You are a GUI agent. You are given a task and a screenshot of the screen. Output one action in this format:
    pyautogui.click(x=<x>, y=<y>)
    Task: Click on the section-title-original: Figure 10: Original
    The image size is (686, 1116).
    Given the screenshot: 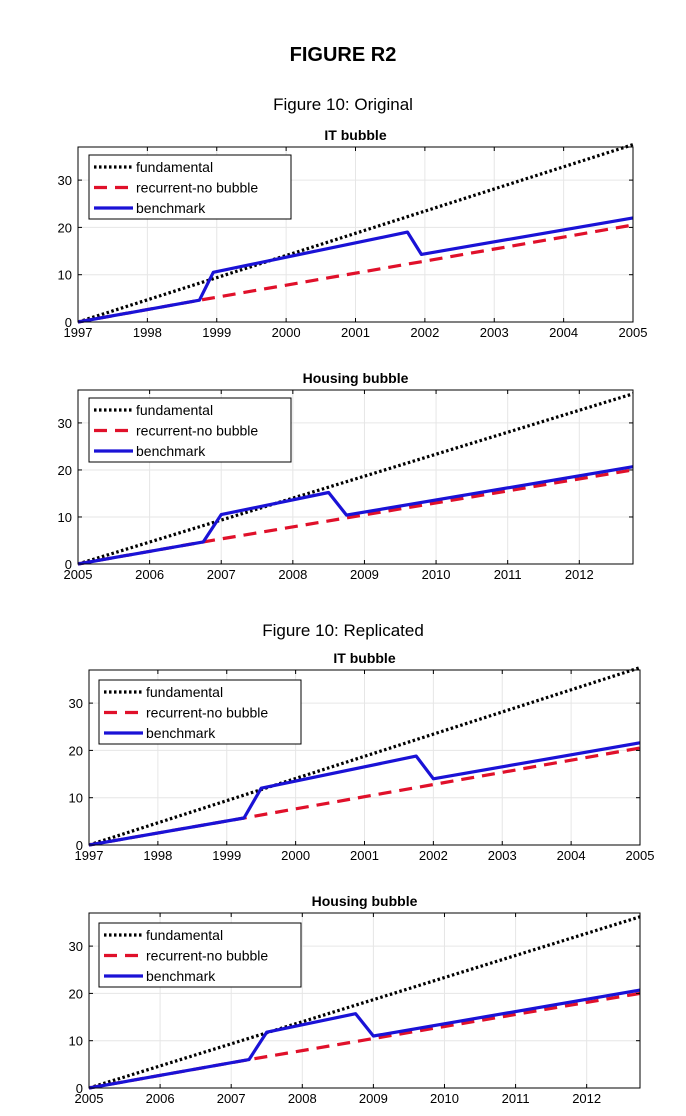 What is the action you would take?
    pyautogui.click(x=343, y=104)
    